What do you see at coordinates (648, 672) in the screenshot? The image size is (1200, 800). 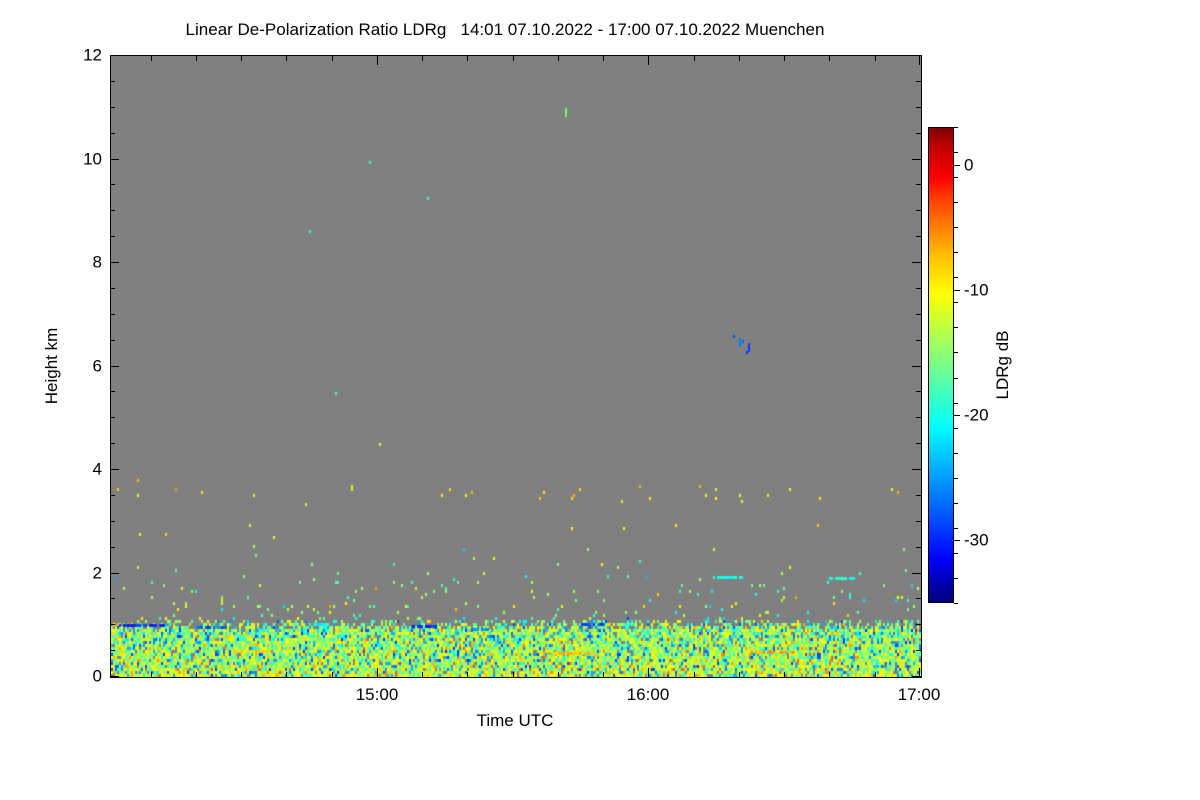 I see `x-tick-major` at bounding box center [648, 672].